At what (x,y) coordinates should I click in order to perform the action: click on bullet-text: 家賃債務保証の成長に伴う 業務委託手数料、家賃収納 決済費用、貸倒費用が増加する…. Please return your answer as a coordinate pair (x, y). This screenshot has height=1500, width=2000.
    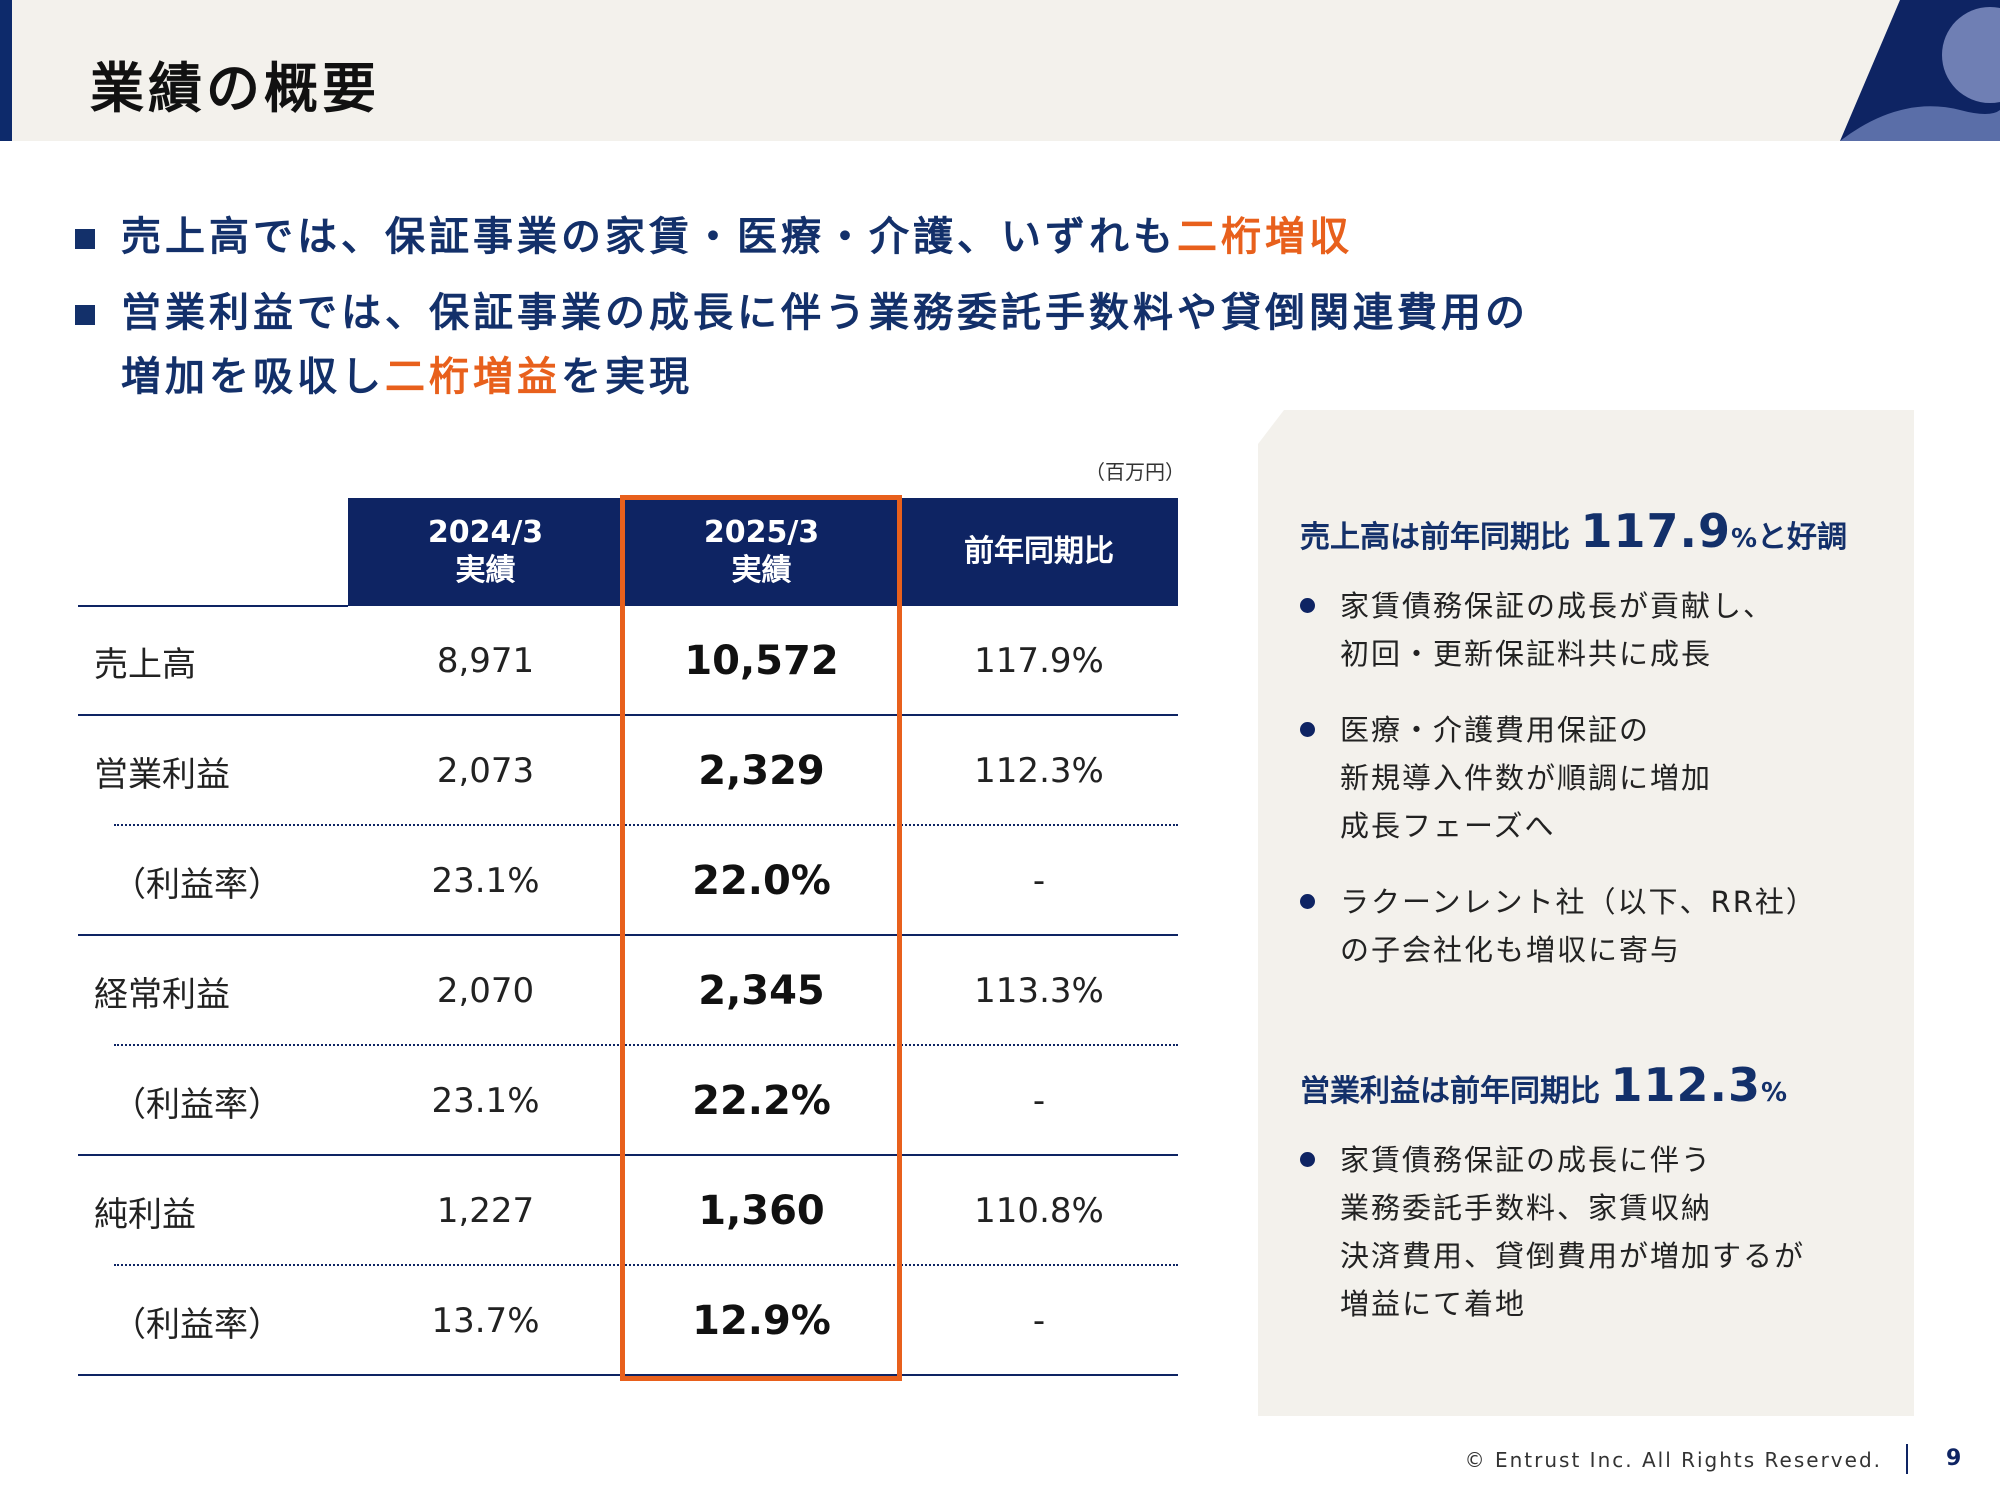
    Looking at the image, I should click on (1573, 1232).